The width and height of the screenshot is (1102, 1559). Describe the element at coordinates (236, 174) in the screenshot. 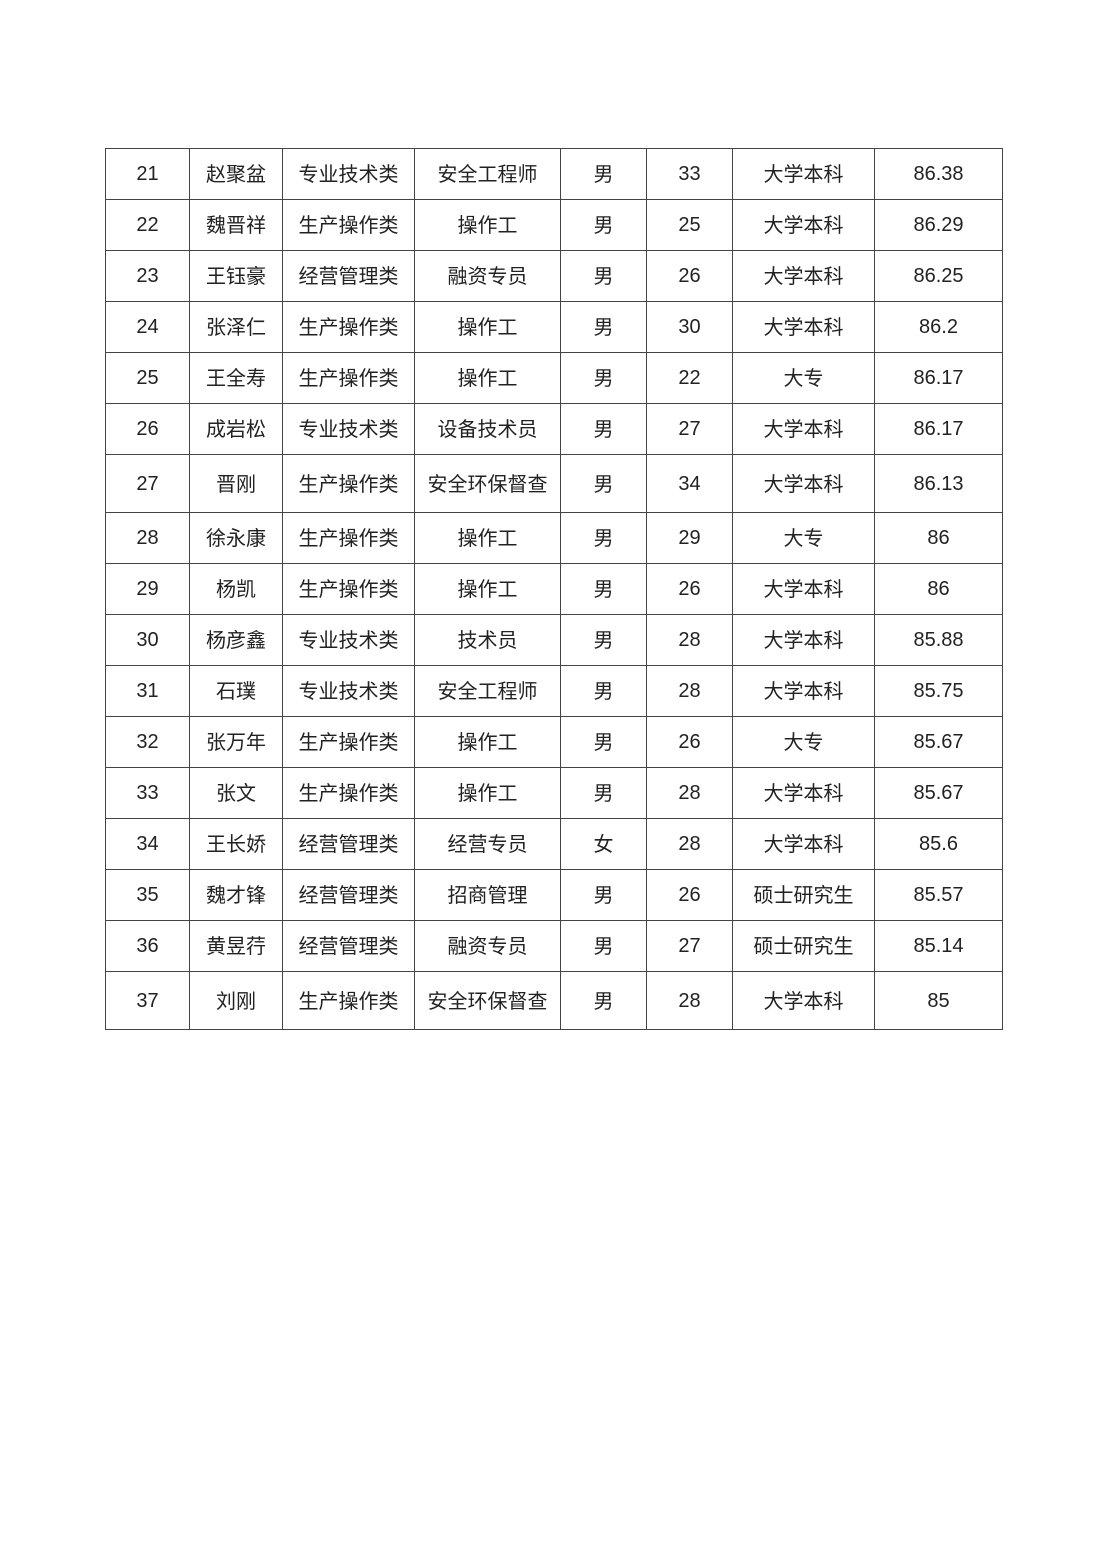

I see `cell-name: 赵聚盆` at that location.